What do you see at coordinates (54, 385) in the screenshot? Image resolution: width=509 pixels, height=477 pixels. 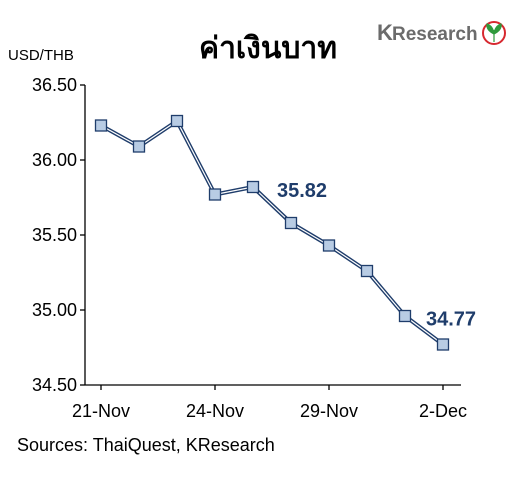 I see `y-tick-label: 34.50` at bounding box center [54, 385].